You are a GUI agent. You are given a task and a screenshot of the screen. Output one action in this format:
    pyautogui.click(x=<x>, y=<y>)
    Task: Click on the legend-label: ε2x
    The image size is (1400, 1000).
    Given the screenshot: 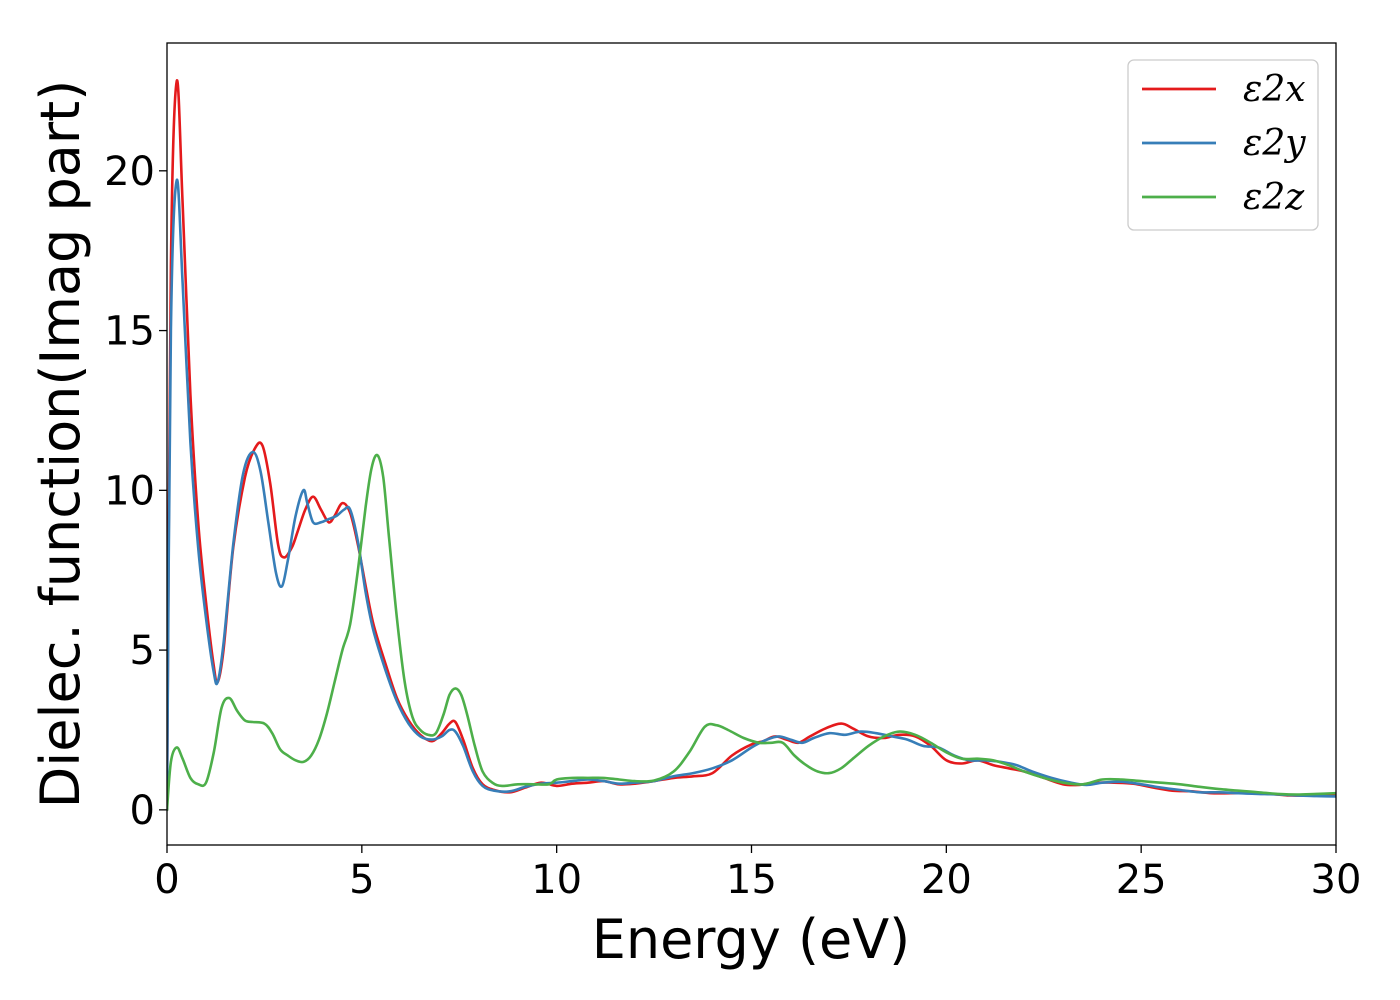 What is the action you would take?
    pyautogui.click(x=1274, y=89)
    